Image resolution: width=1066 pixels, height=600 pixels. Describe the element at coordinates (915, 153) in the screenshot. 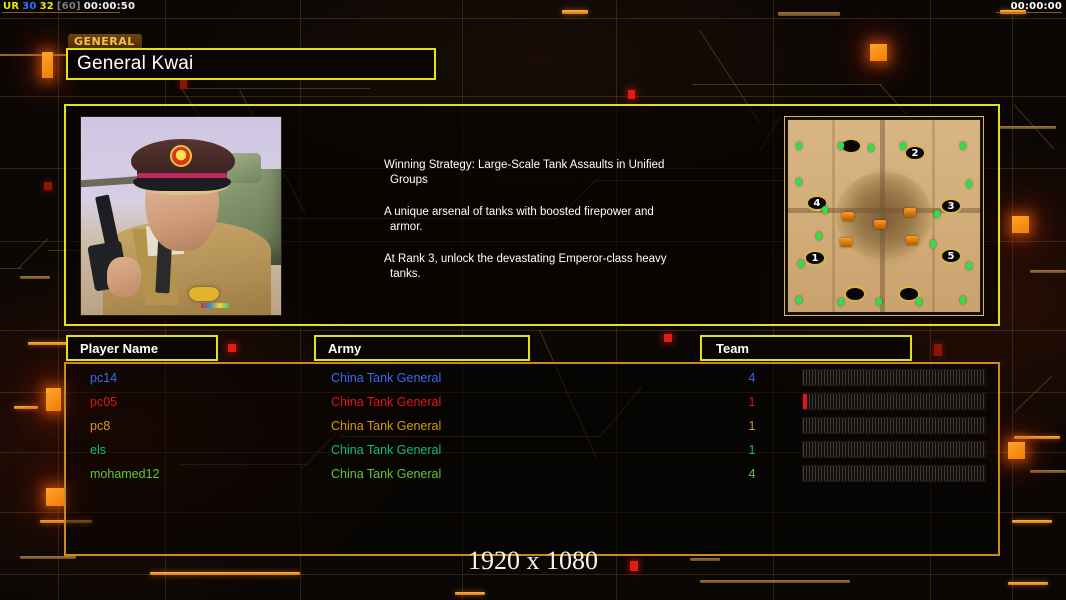

I see `map-start-position-2: 2` at that location.